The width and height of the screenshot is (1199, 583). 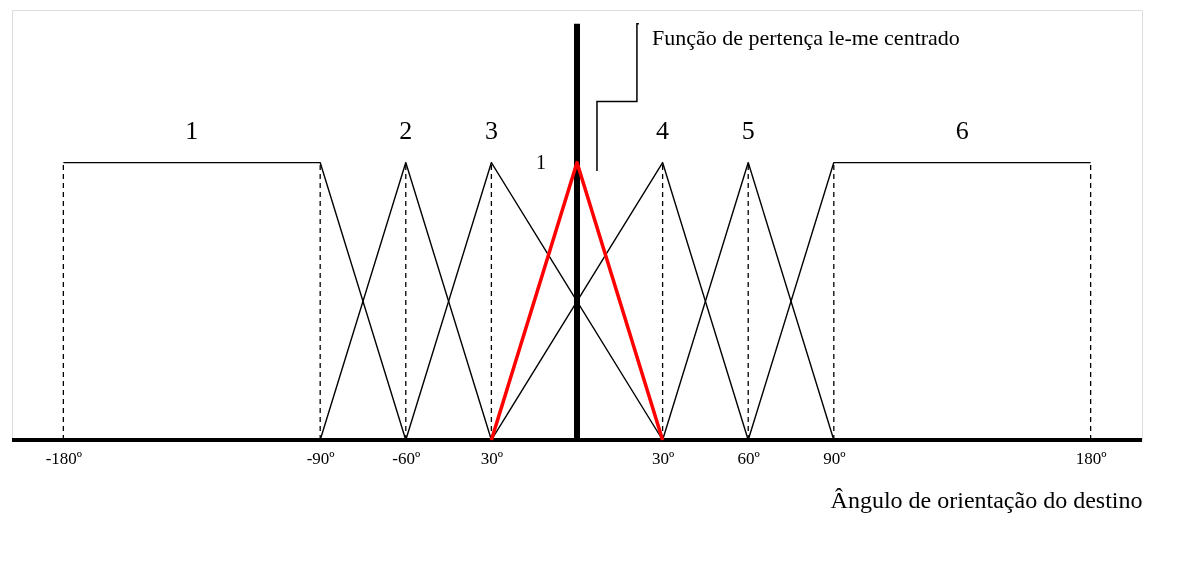 I want to click on series-label: 6, so click(x=962, y=130).